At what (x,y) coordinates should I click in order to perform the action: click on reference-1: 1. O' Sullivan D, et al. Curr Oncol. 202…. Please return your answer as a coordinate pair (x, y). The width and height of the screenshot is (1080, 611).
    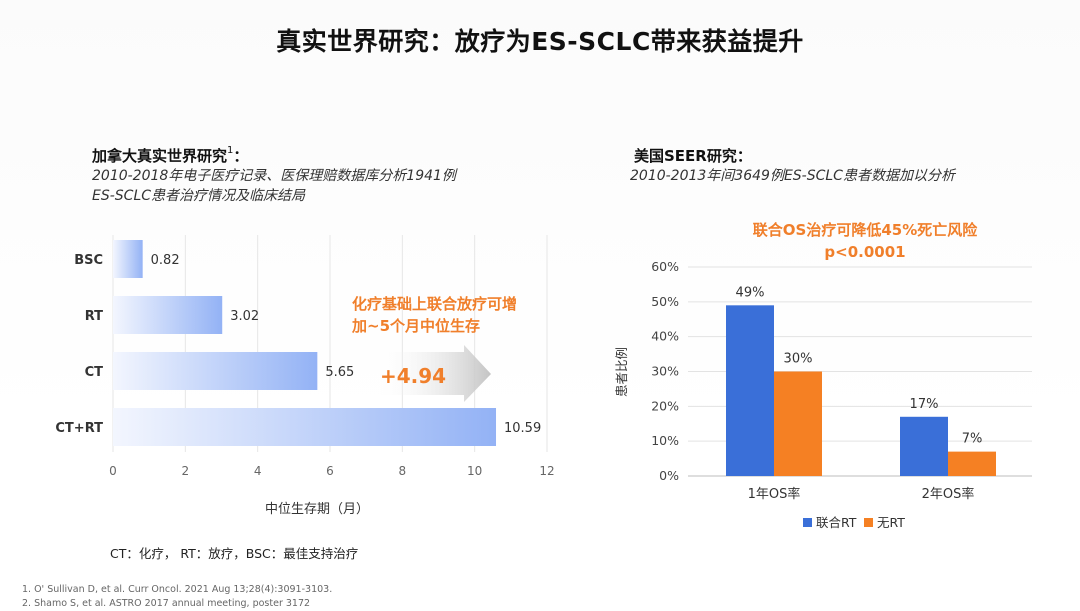
    Looking at the image, I should click on (177, 589).